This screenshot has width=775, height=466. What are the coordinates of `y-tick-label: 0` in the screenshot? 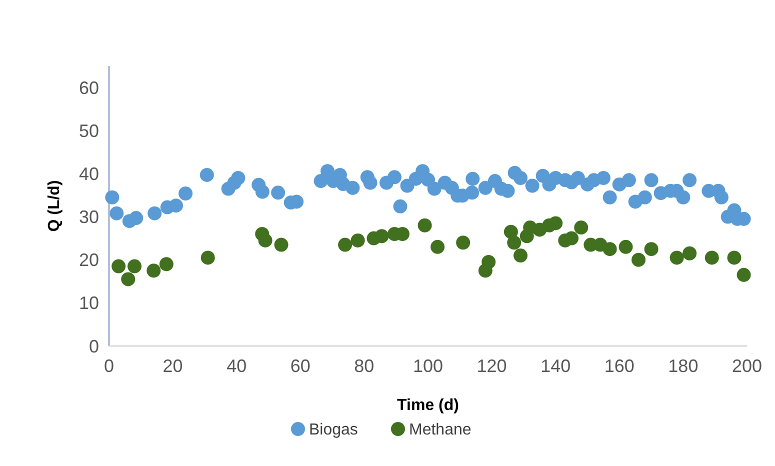 It's located at (93, 346).